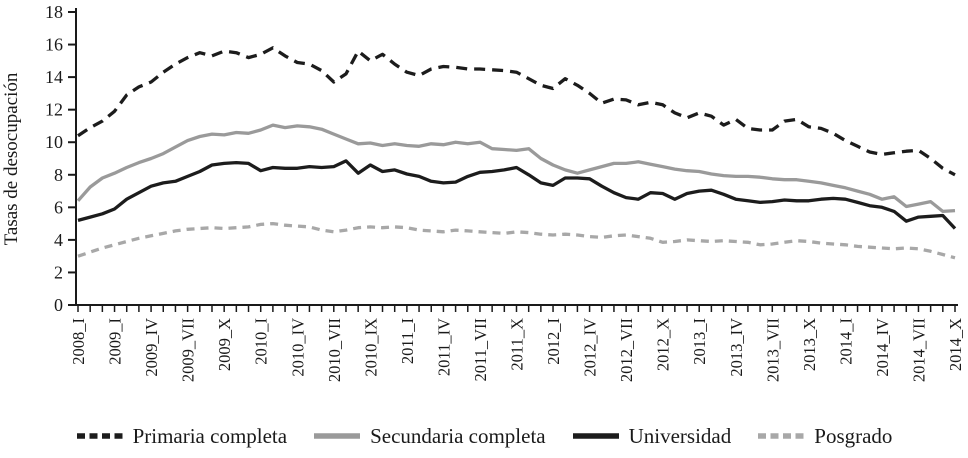  I want to click on y-tick-label: 4, so click(58, 240).